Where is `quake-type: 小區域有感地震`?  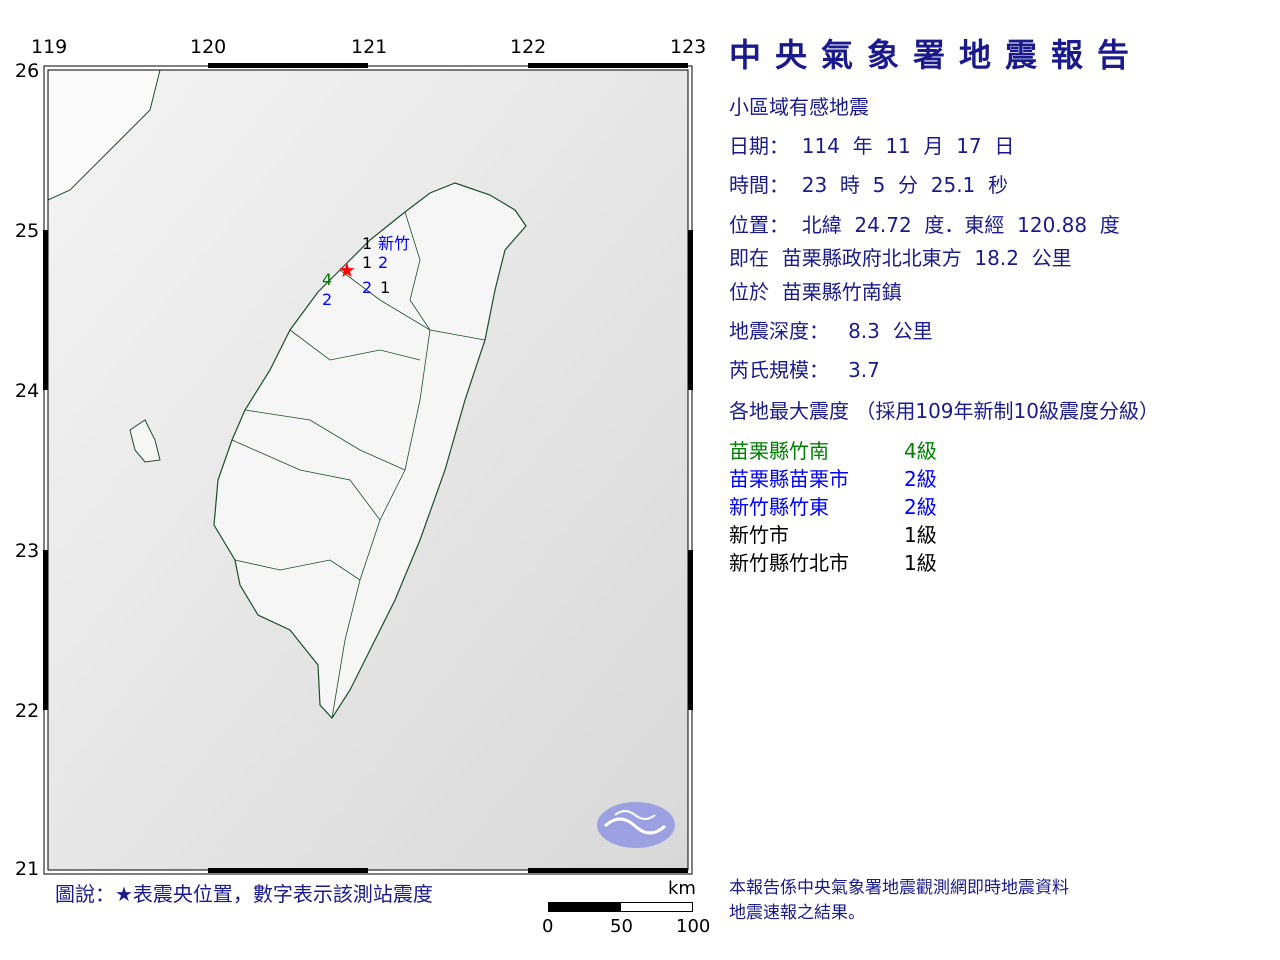
quake-type: 小區域有感地震 is located at coordinates (799, 107).